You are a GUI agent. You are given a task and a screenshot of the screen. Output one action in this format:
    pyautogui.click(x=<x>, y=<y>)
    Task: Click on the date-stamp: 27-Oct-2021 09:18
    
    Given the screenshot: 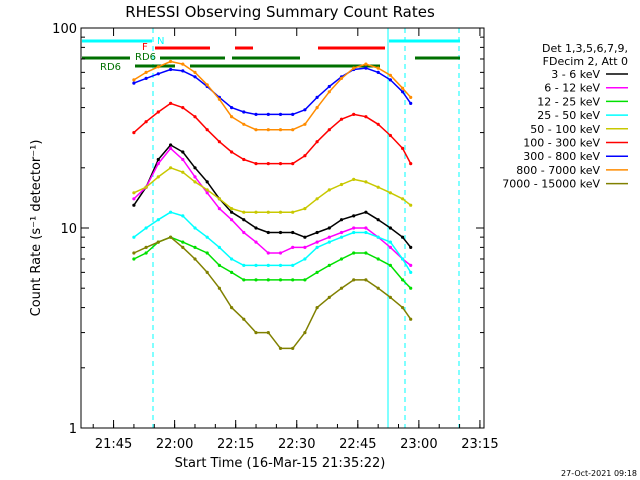 What is the action you would take?
    pyautogui.click(x=599, y=473)
    